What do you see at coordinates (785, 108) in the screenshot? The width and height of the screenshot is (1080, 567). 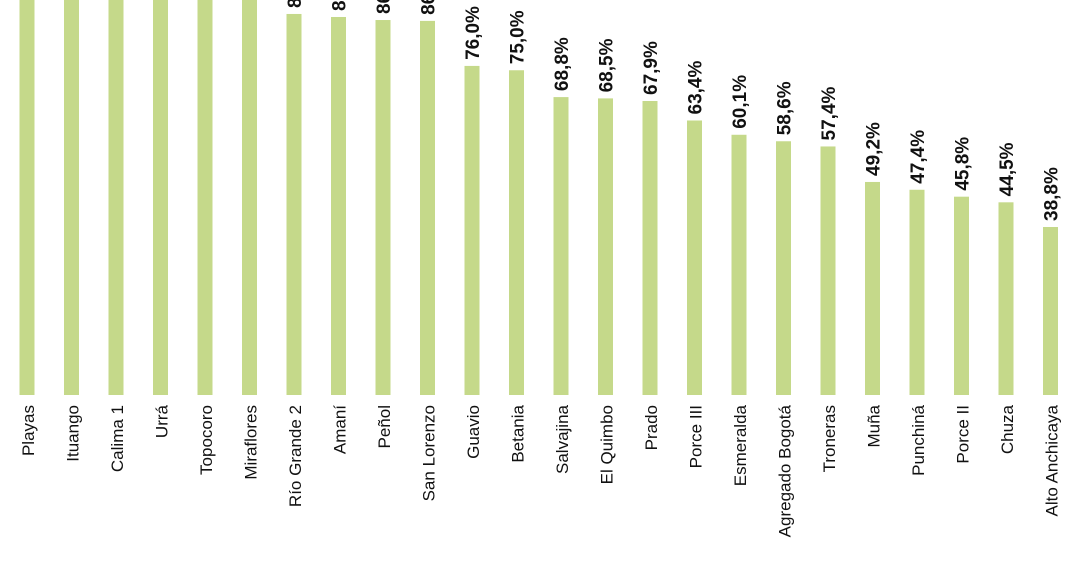 I see `value-label: 58,6%` at bounding box center [785, 108].